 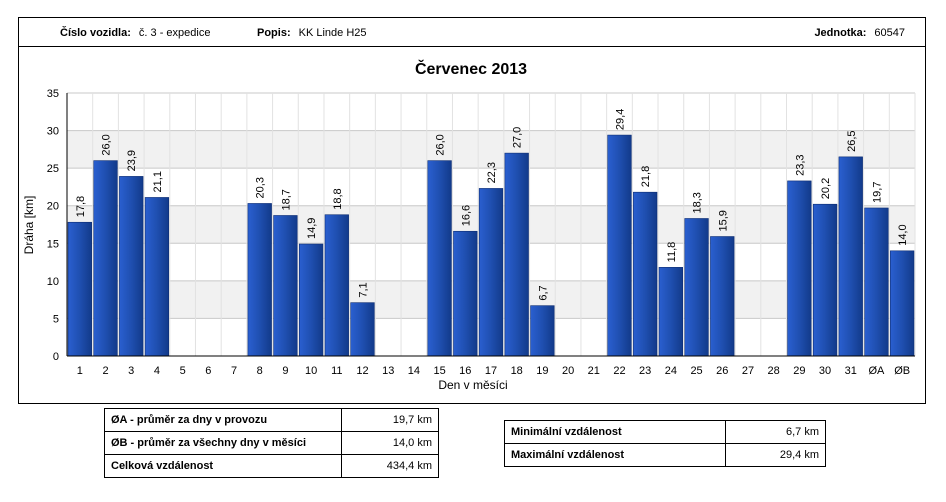 I want to click on chart-title: Červenec 2013, so click(x=471, y=68).